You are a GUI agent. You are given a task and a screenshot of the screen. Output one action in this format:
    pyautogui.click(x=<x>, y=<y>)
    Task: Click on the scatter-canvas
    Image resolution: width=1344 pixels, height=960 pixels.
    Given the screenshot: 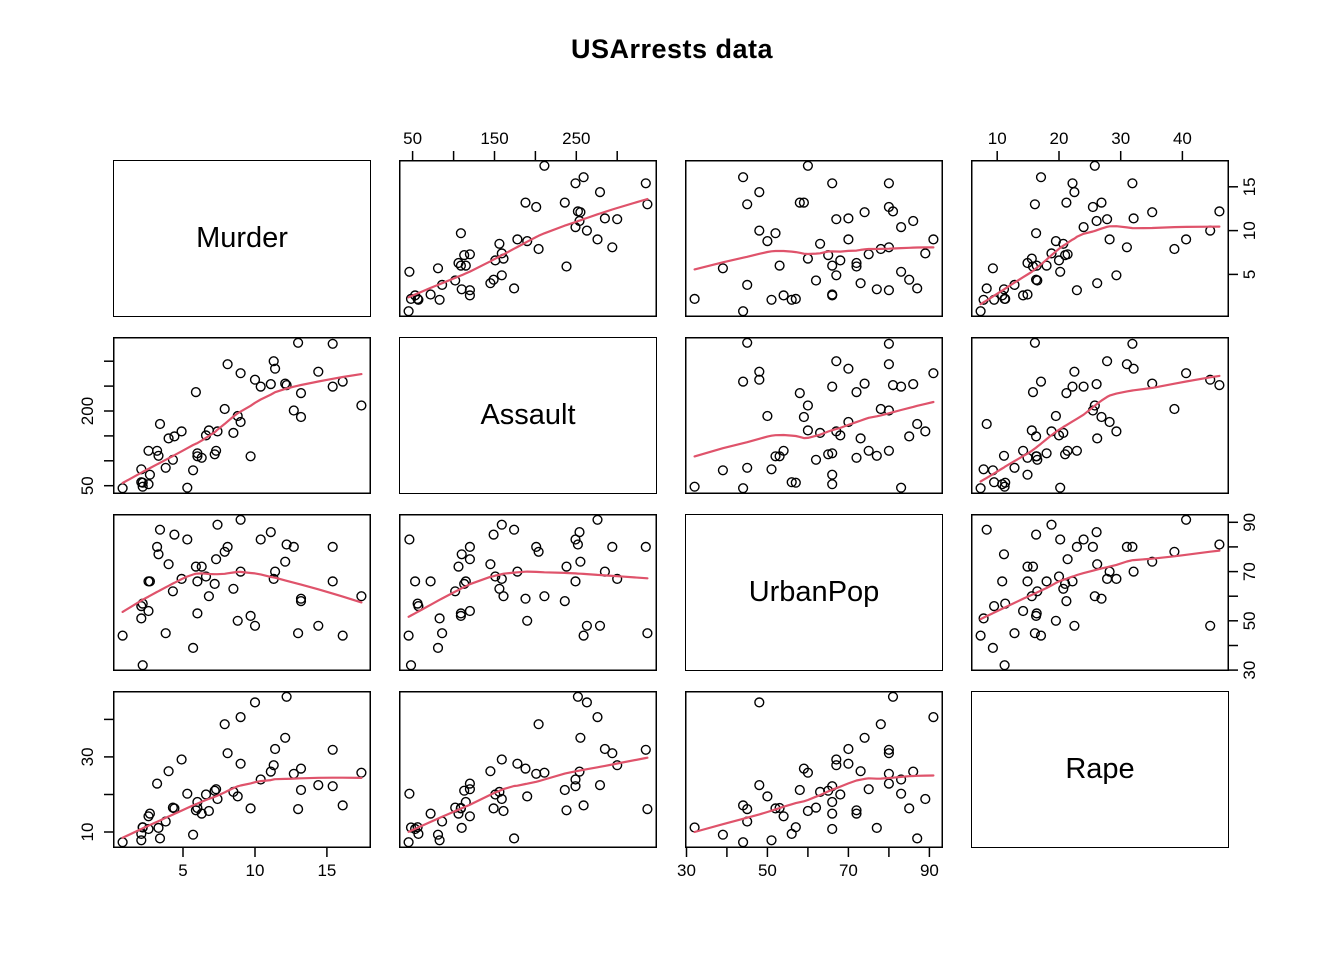 What is the action you would take?
    pyautogui.click(x=1100, y=238)
    